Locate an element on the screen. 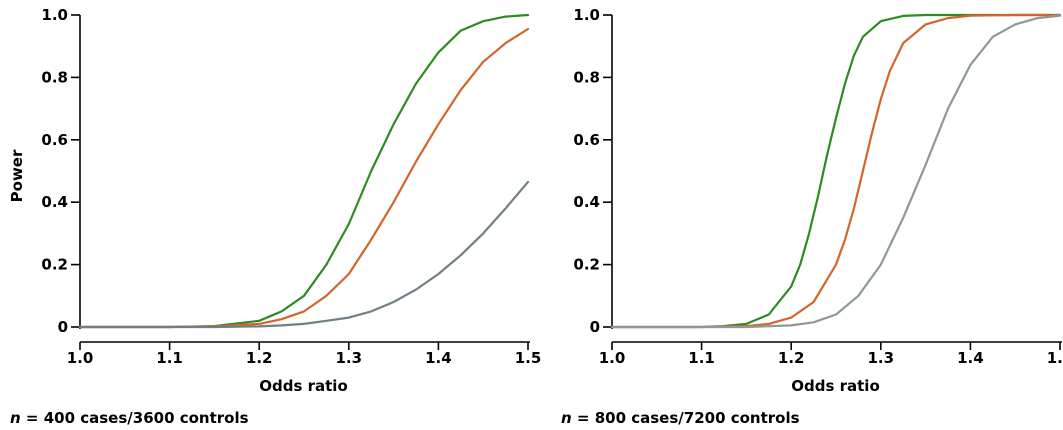  caption-text: = 800 cases/7200 controls is located at coordinates (686, 418).